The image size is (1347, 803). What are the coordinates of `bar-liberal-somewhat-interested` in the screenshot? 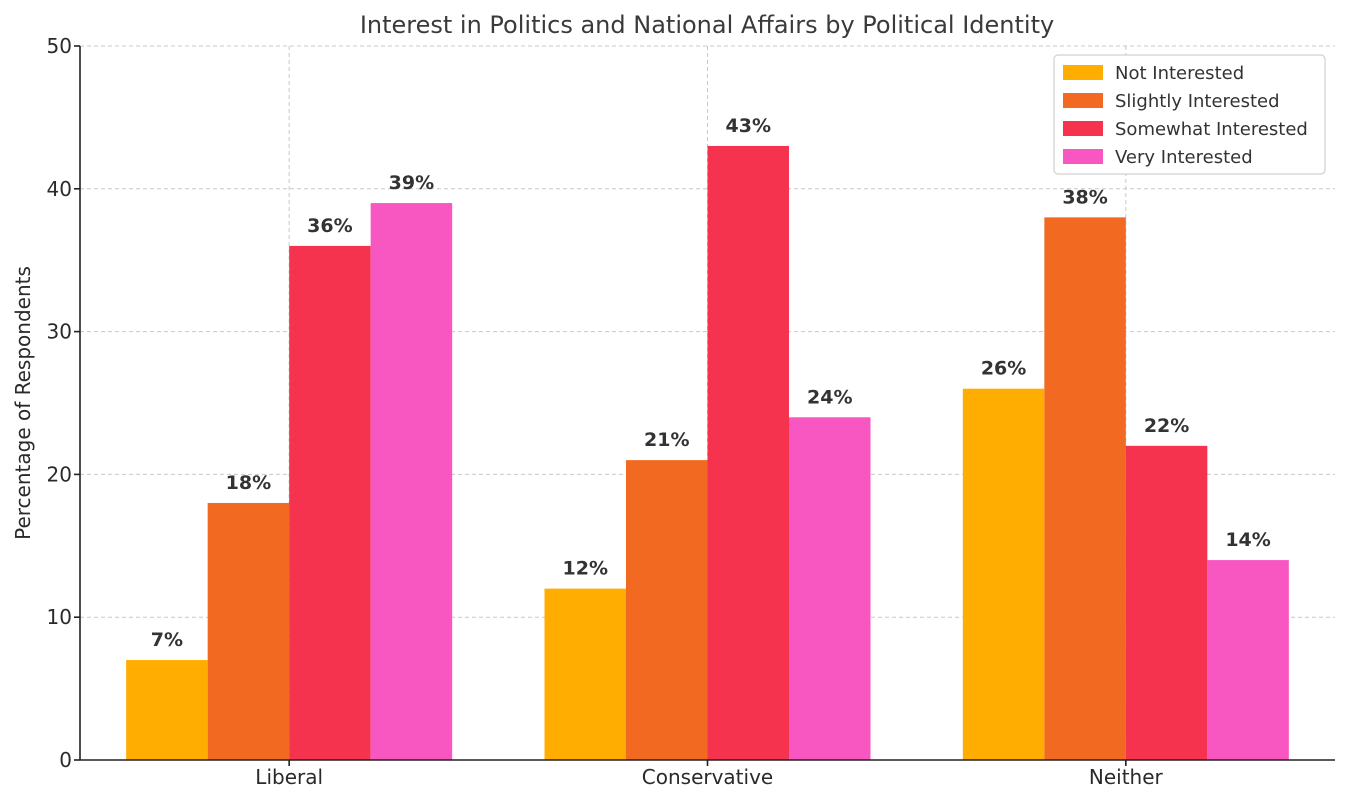 It's located at (330, 503).